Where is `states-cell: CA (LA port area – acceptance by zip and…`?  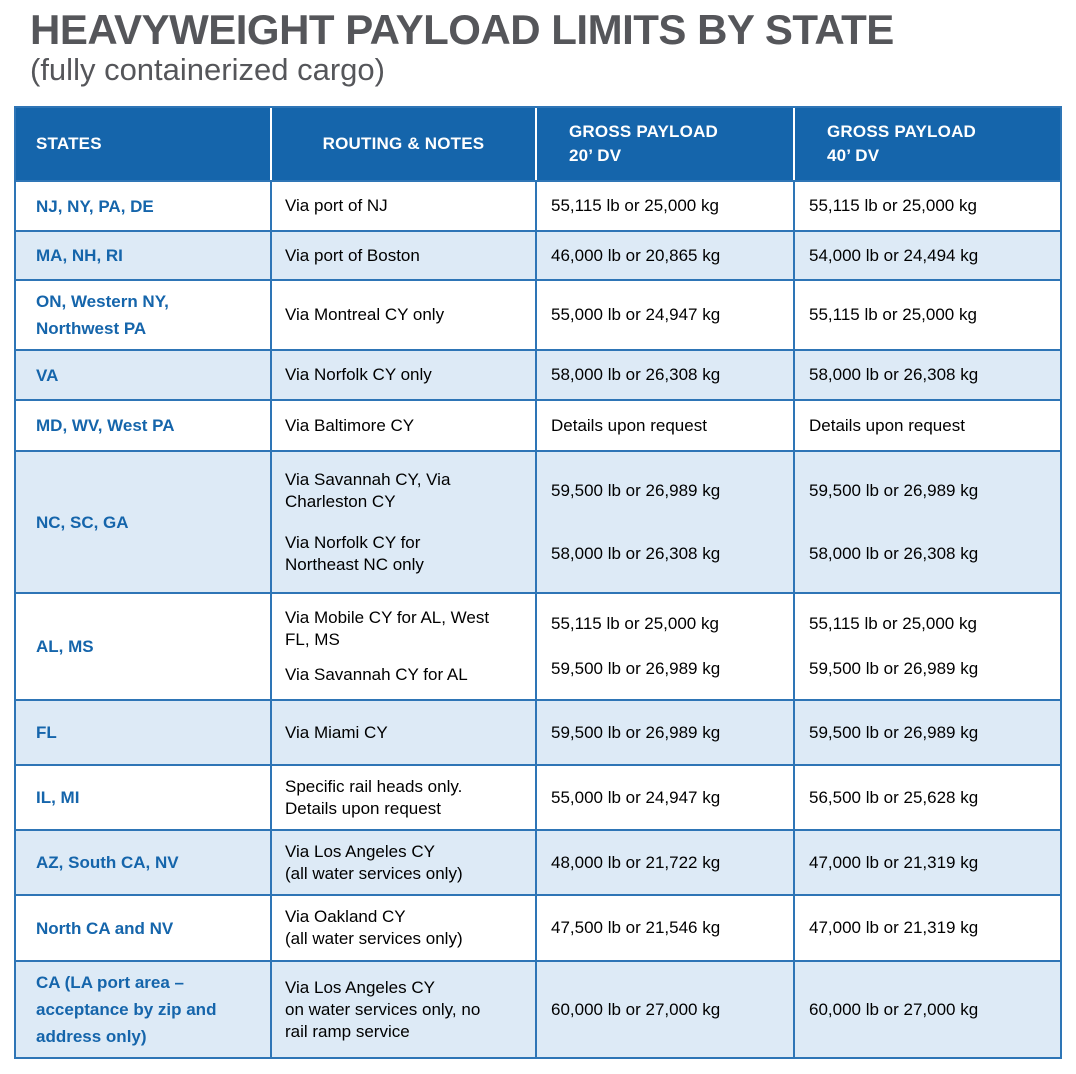
states-cell: CA (LA port area – acceptance by zip and… is located at coordinates (126, 1010).